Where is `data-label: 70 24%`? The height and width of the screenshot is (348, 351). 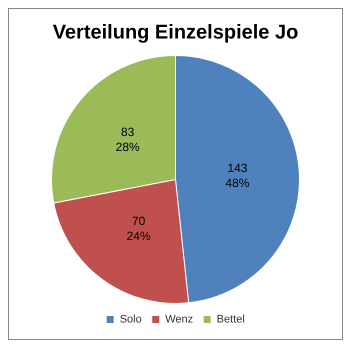 data-label: 70 24% is located at coordinates (138, 229).